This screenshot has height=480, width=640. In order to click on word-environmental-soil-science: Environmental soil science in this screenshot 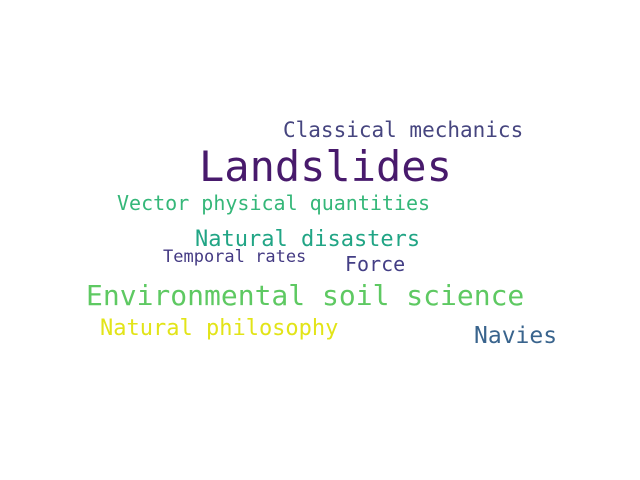, I will do `click(305, 295)`.